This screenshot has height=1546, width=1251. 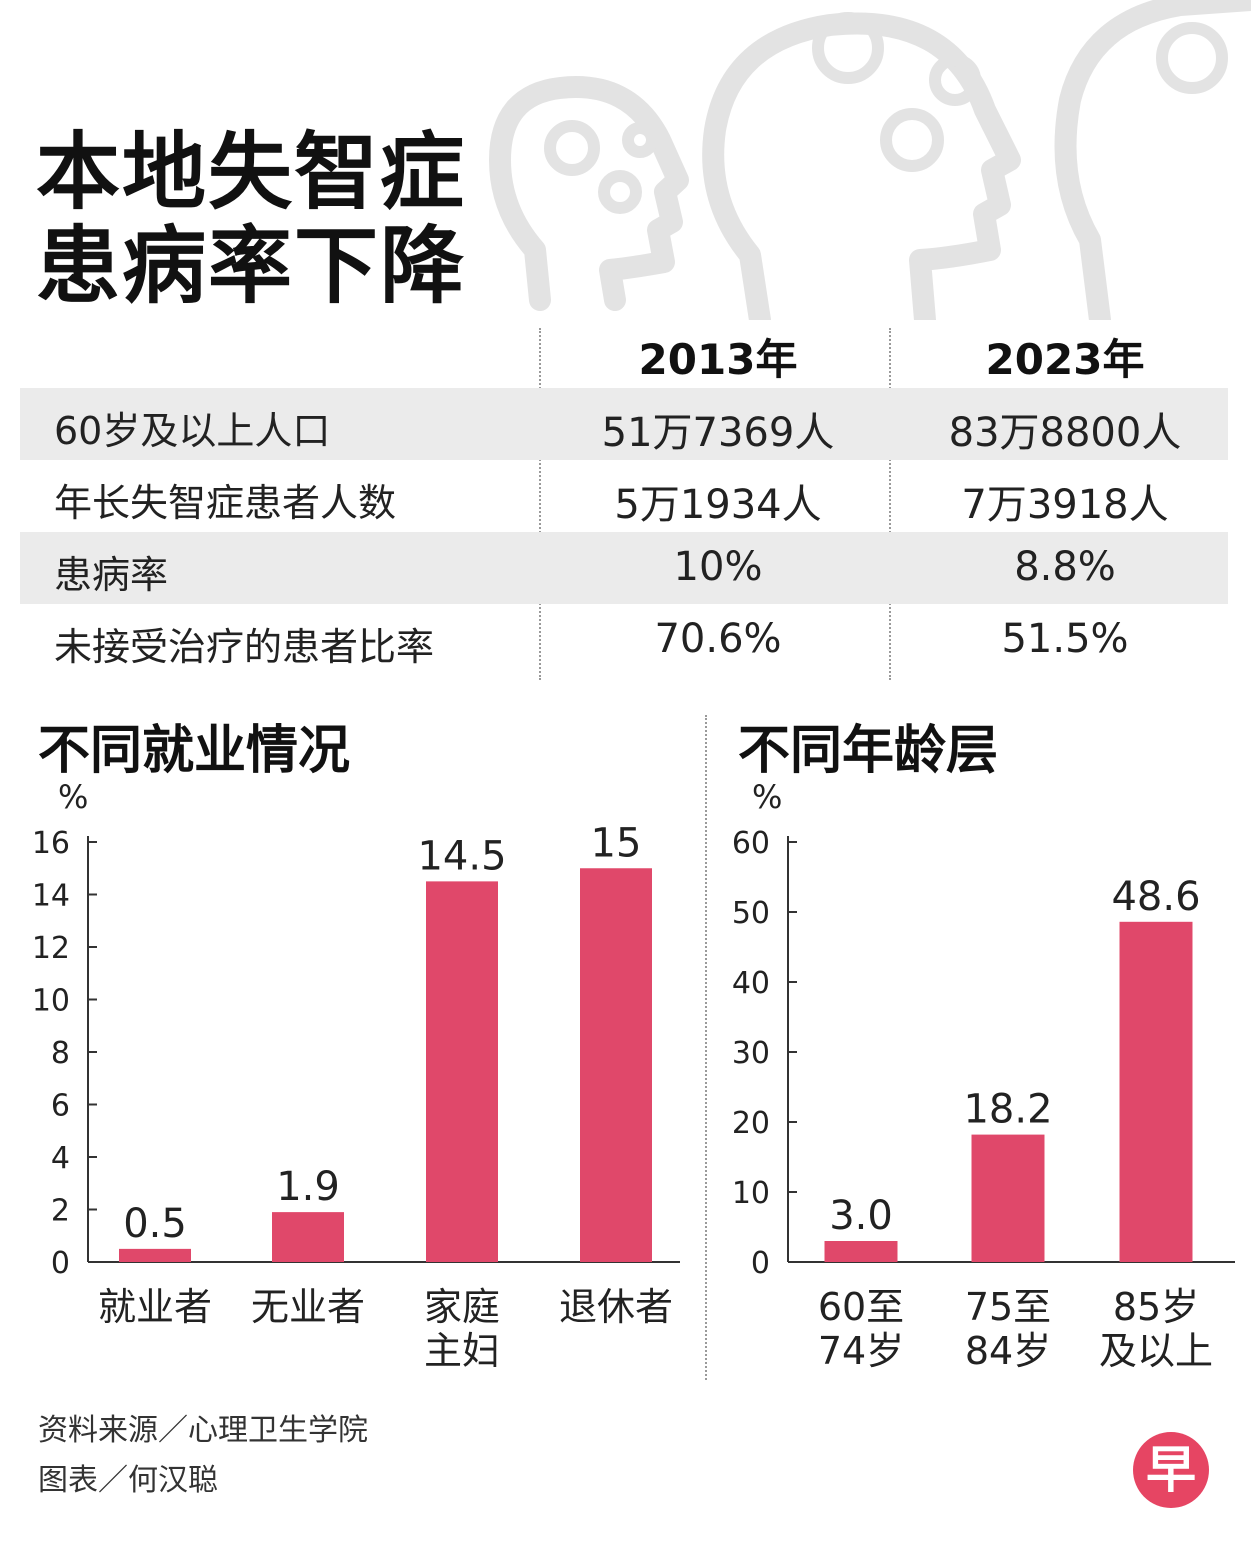 What do you see at coordinates (624, 353) in the screenshot?
I see `table-header: 2013年 2023年` at bounding box center [624, 353].